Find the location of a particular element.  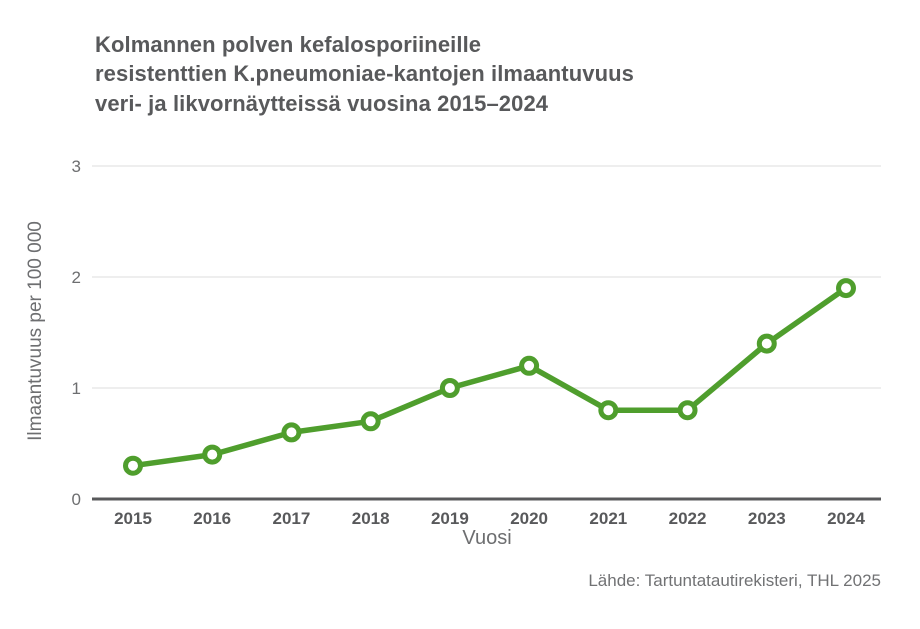

data-point-2024 is located at coordinates (846, 288).